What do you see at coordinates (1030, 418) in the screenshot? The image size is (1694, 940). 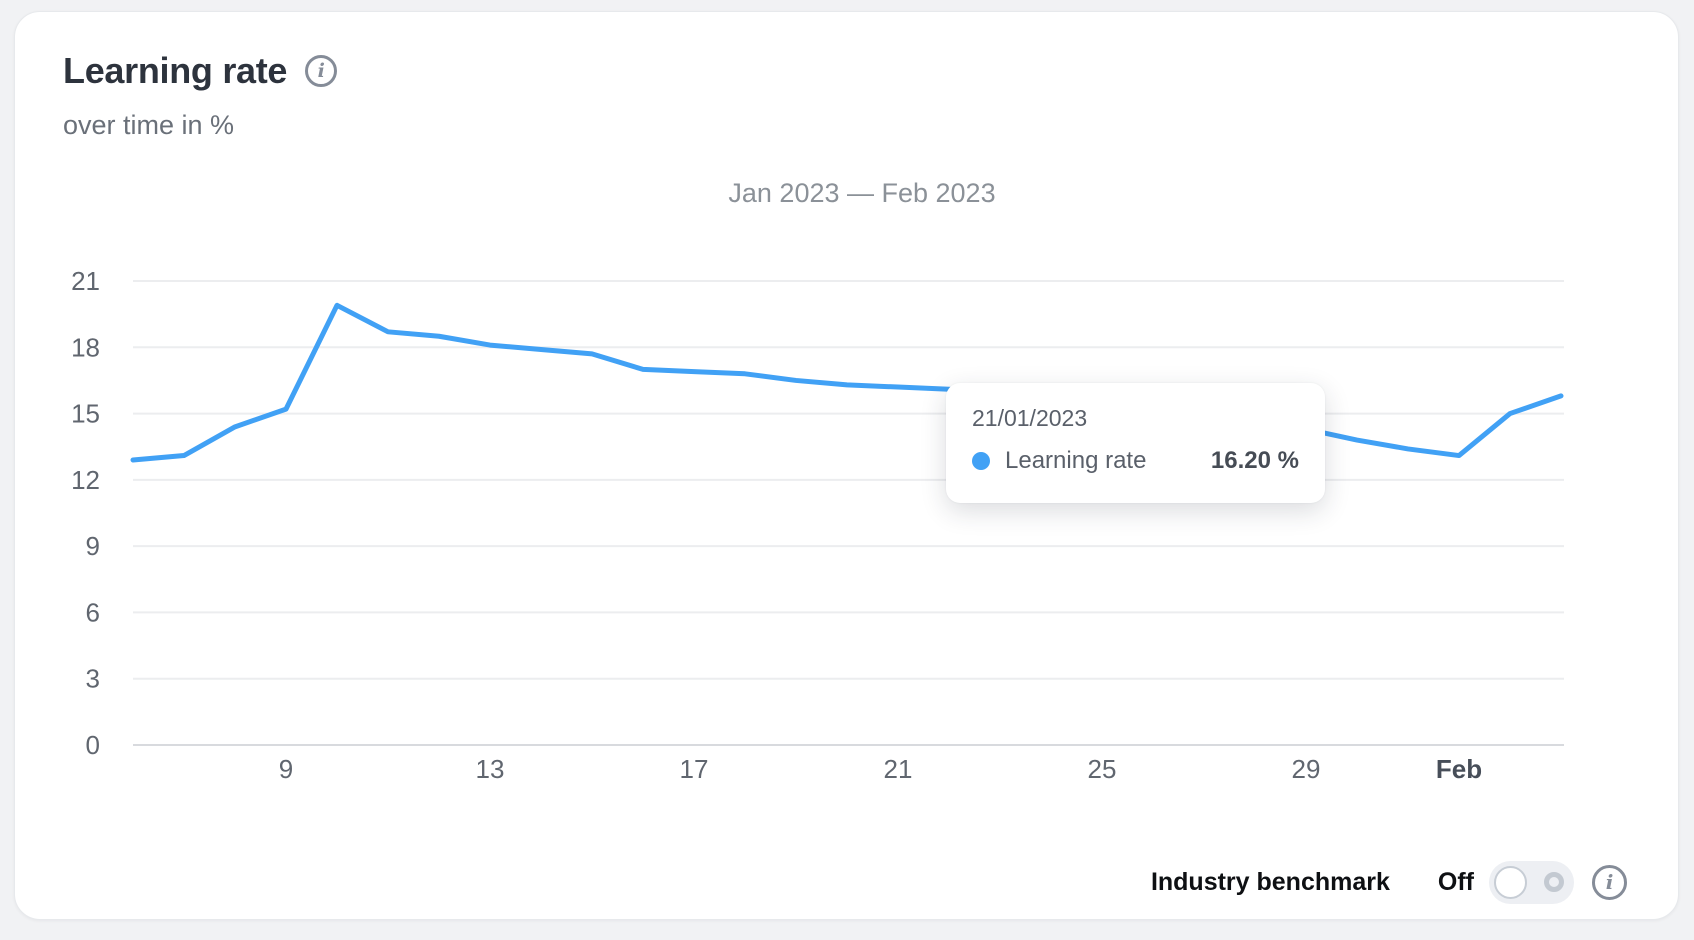 I see `tooltip-date: 21/01/2023` at bounding box center [1030, 418].